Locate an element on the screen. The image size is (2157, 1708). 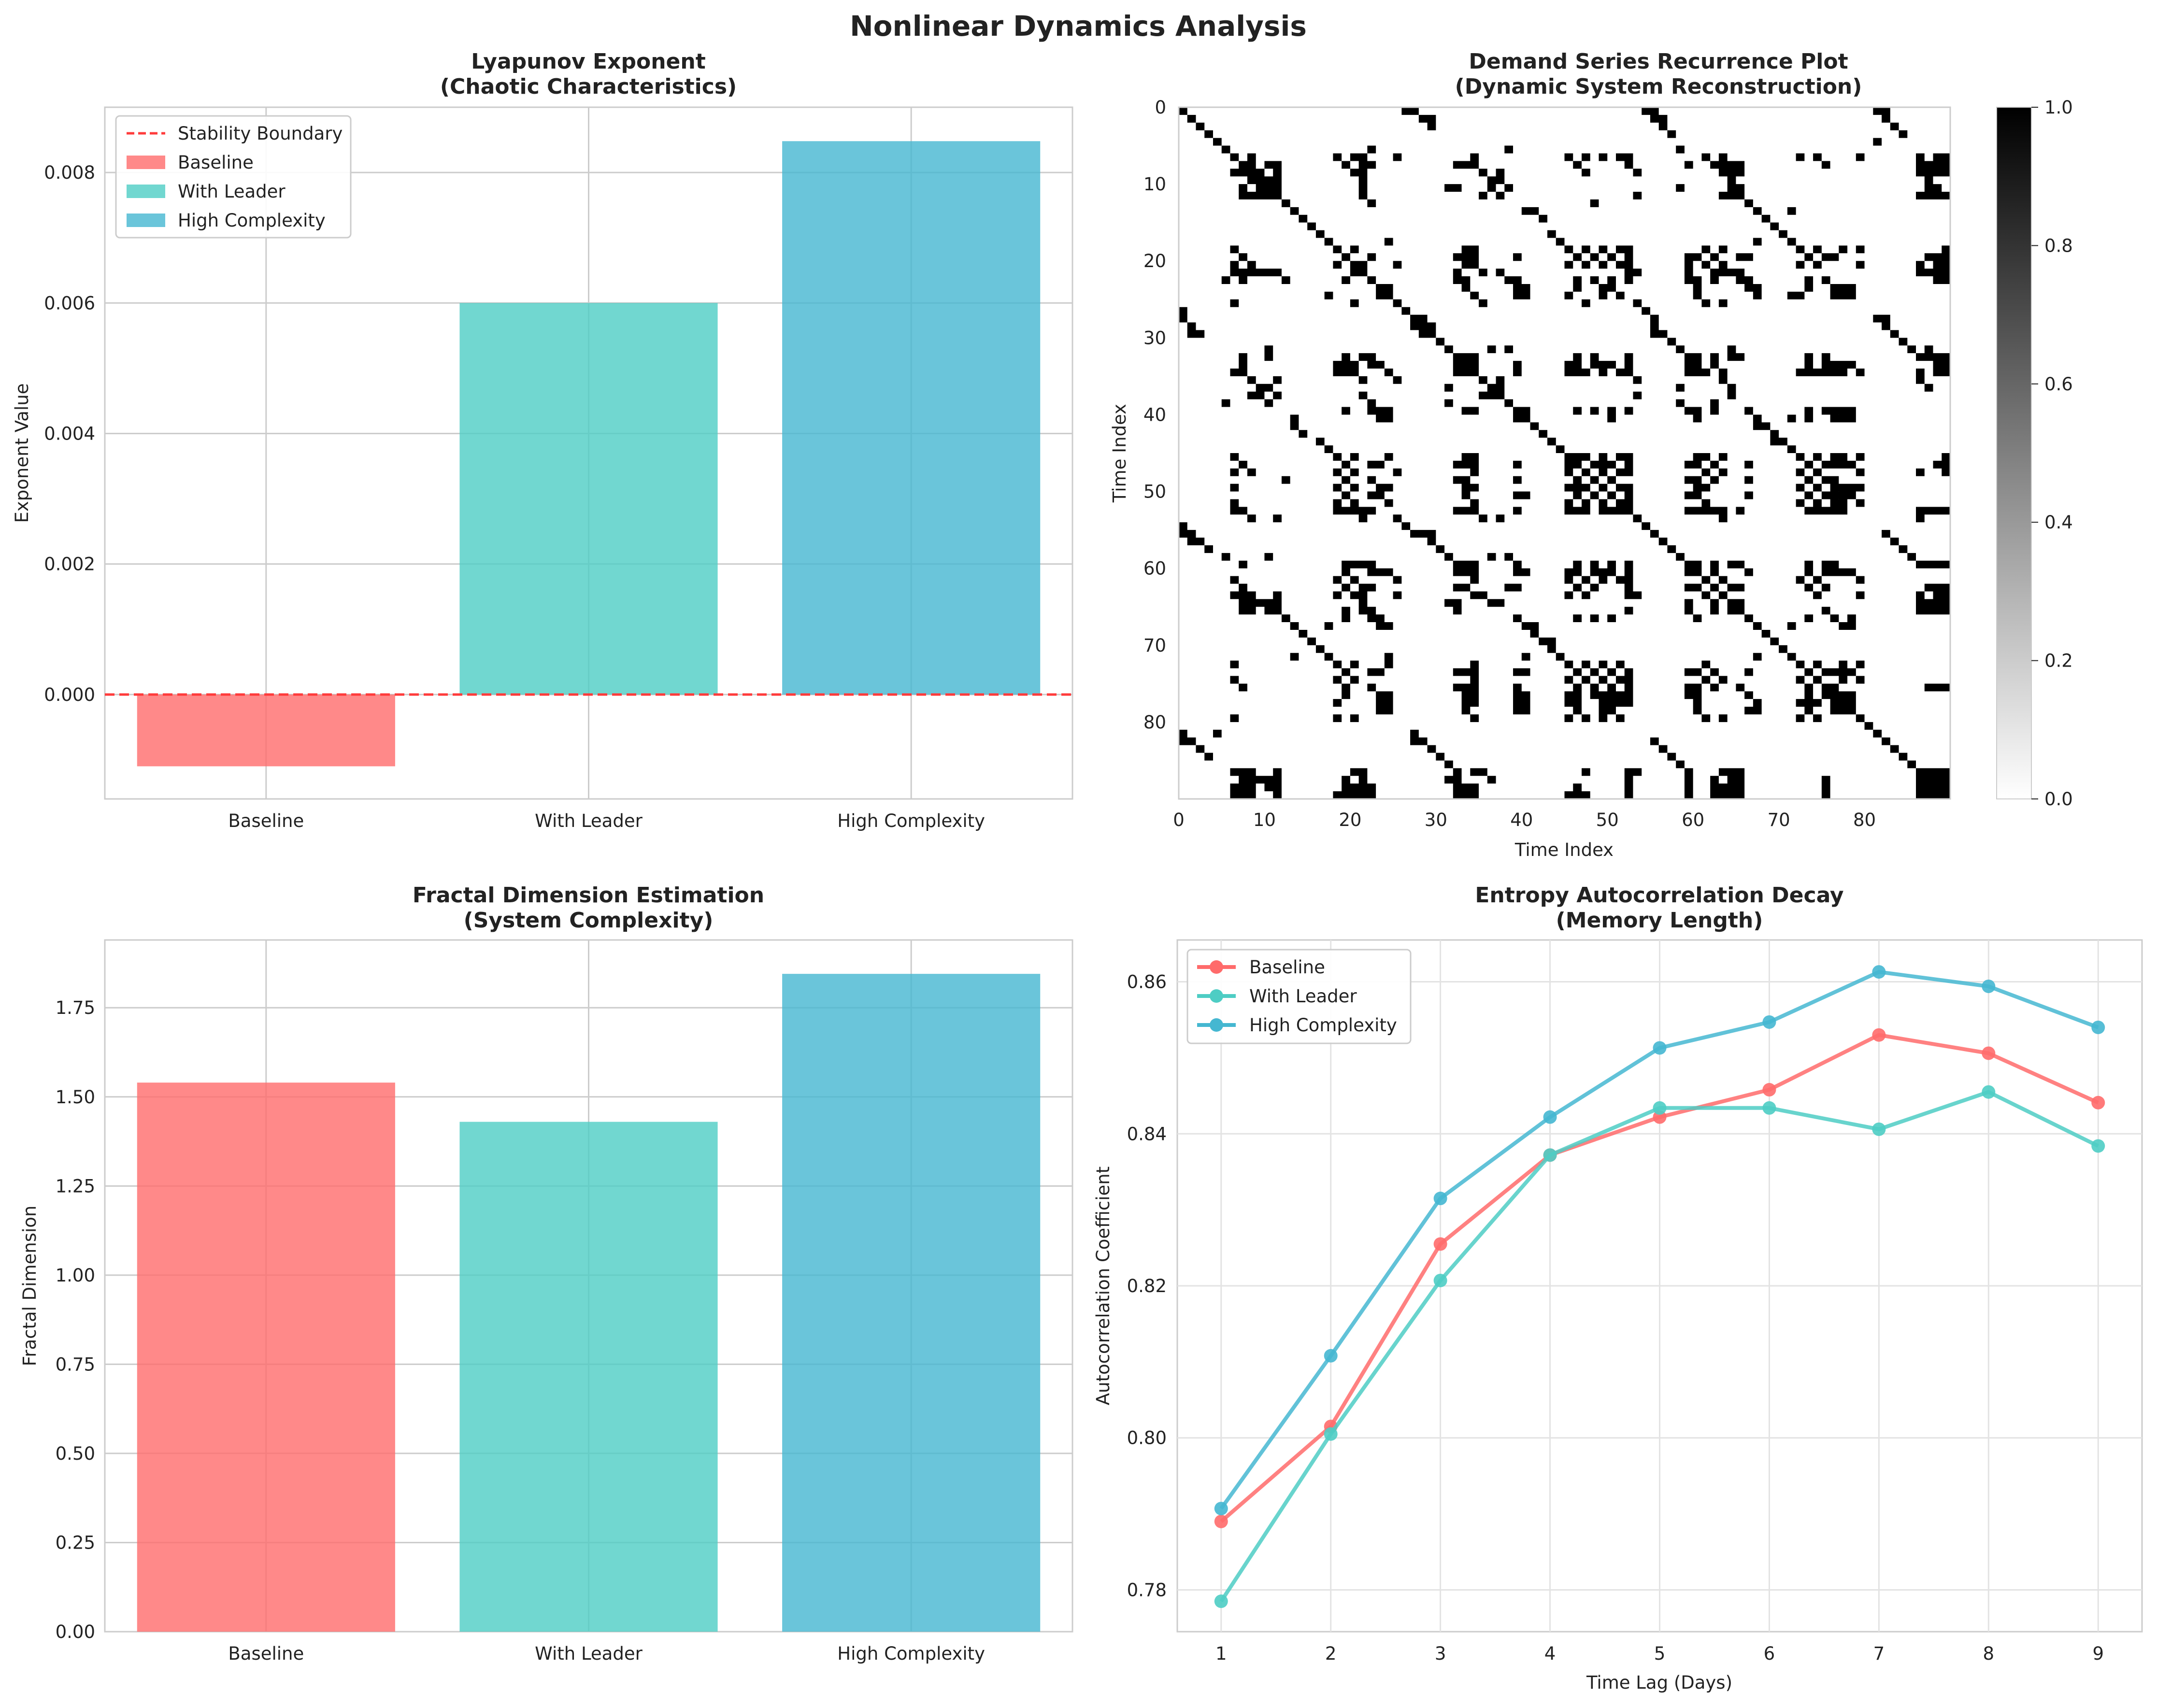
y-tick-label: 1.50 is located at coordinates (75, 1097).